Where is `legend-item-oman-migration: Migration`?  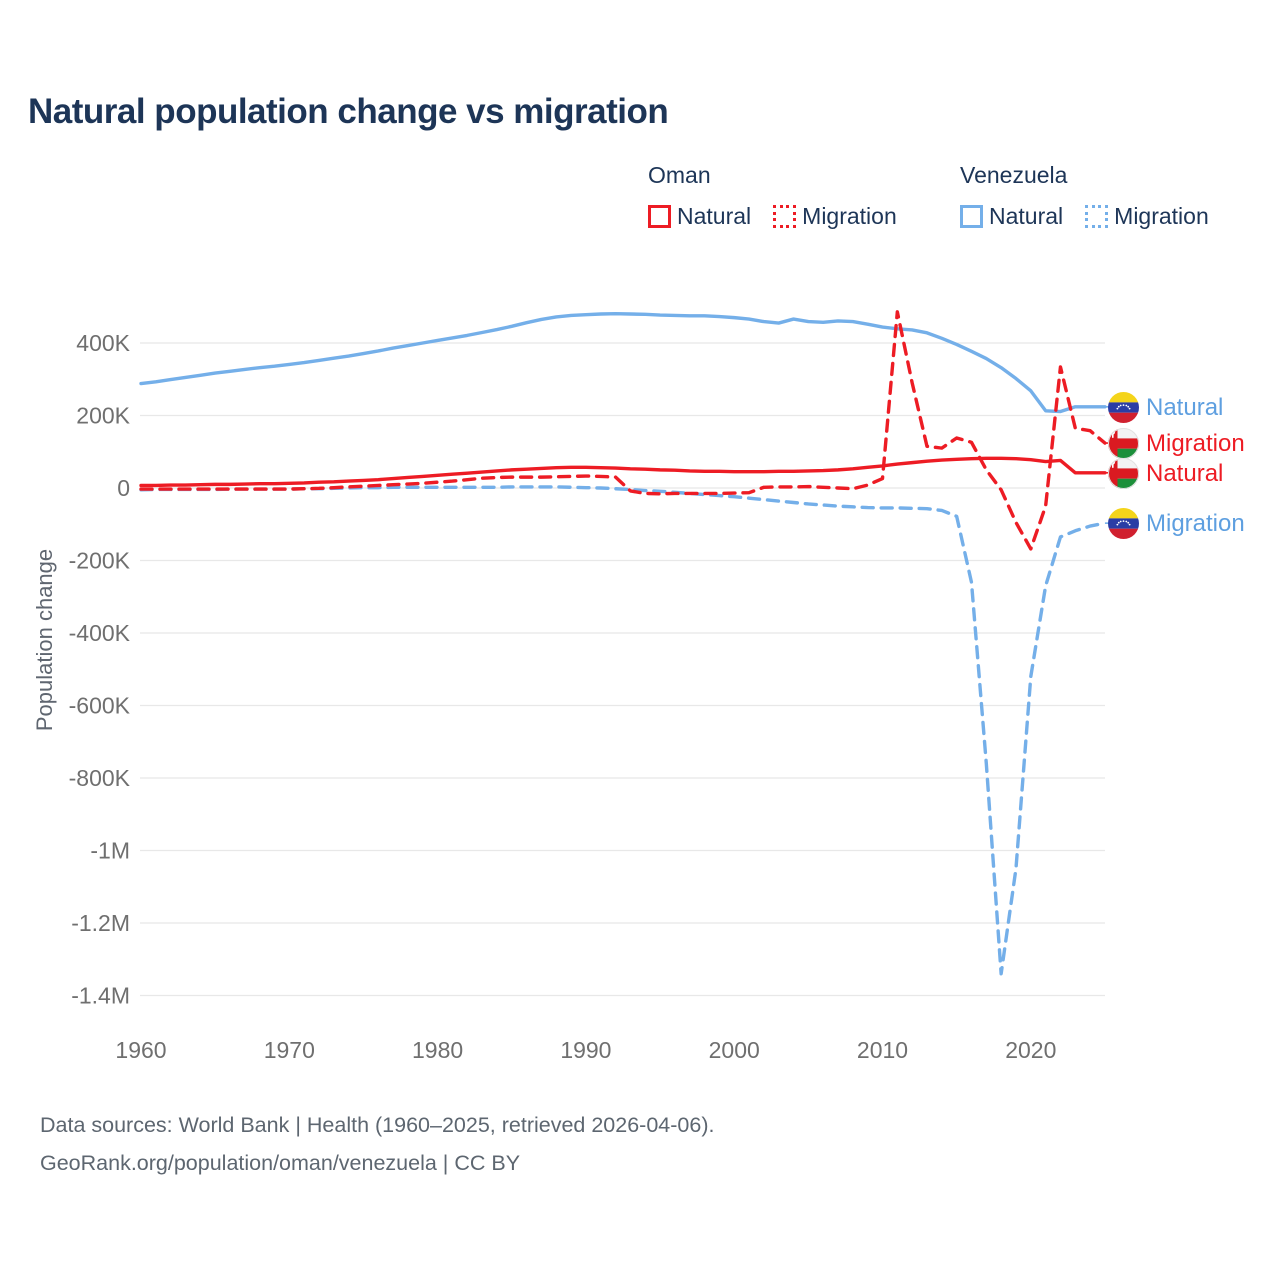 legend-item-oman-migration: Migration is located at coordinates (835, 216).